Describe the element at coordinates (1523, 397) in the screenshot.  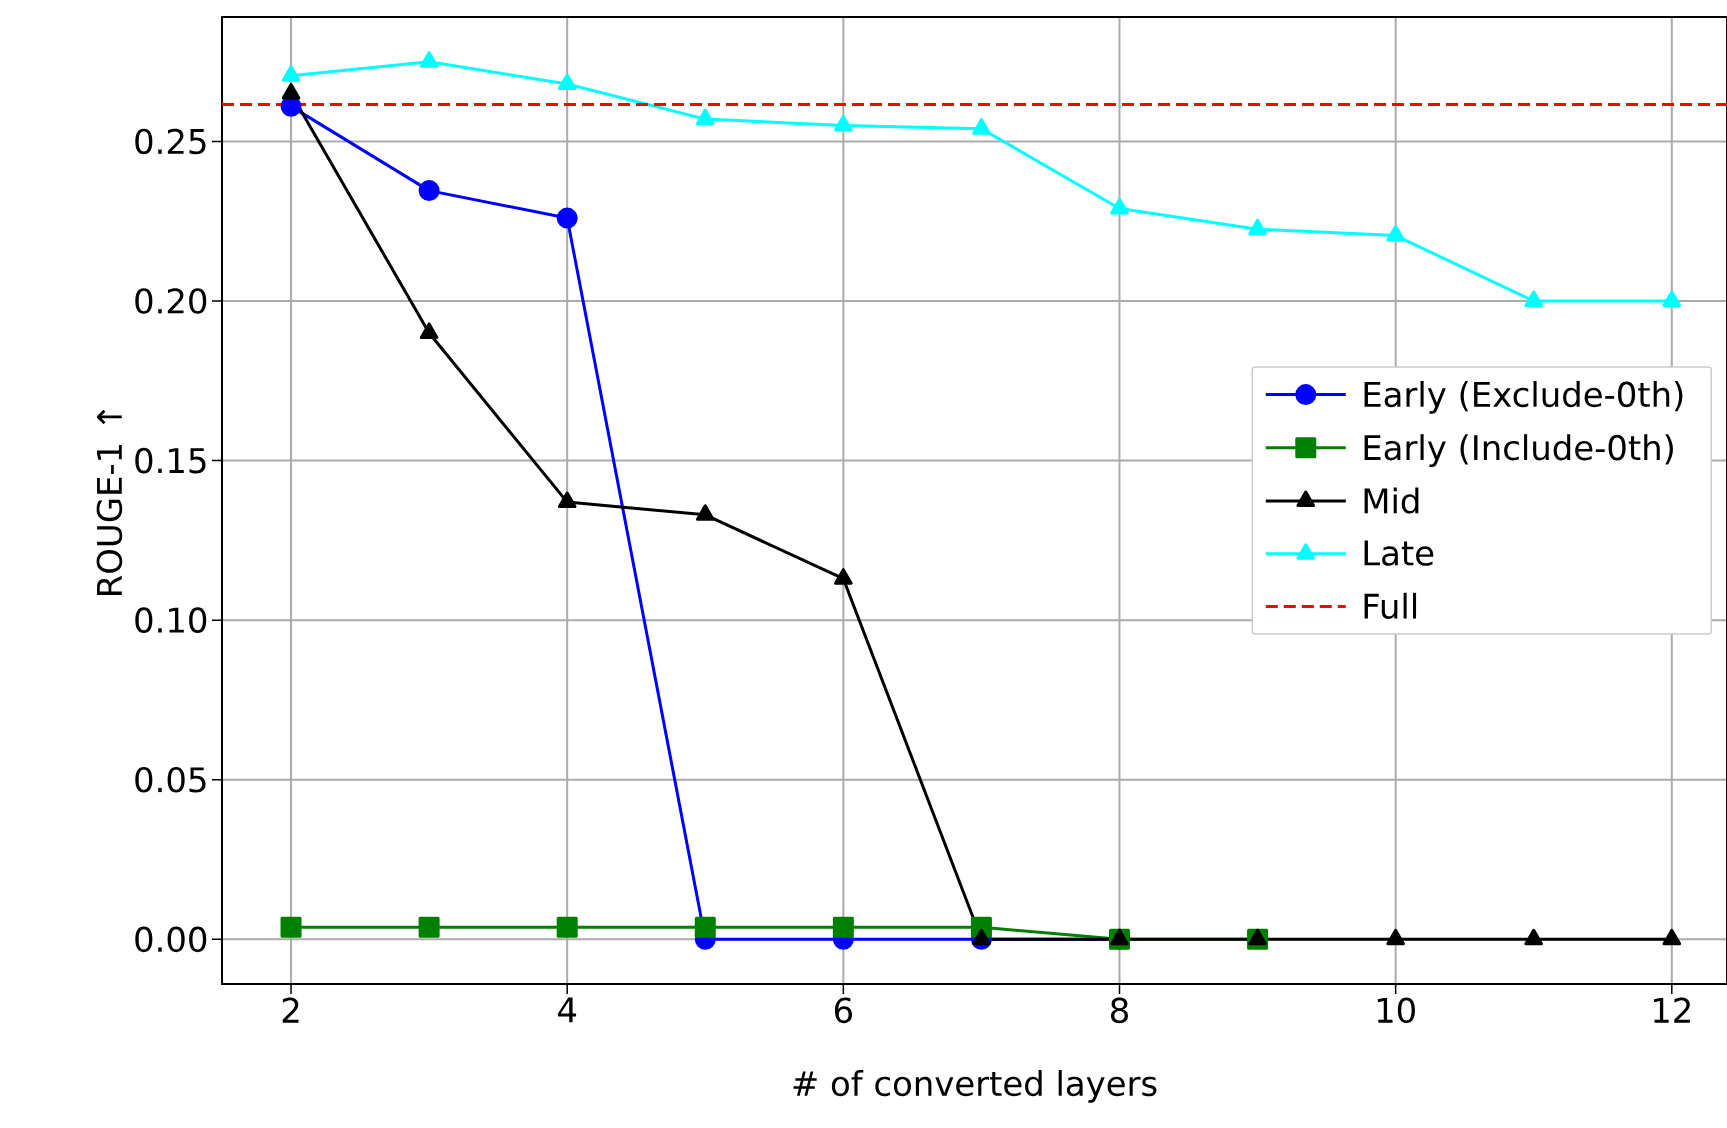
I see `legend-label: Early (Exclude-0th)` at that location.